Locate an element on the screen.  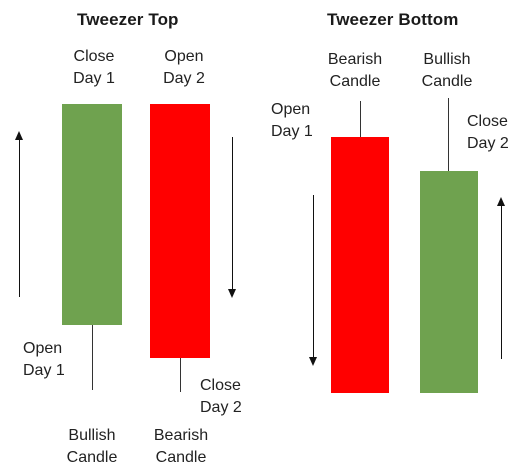
tweezer-top-title: Tweezer Top is located at coordinates (128, 19).